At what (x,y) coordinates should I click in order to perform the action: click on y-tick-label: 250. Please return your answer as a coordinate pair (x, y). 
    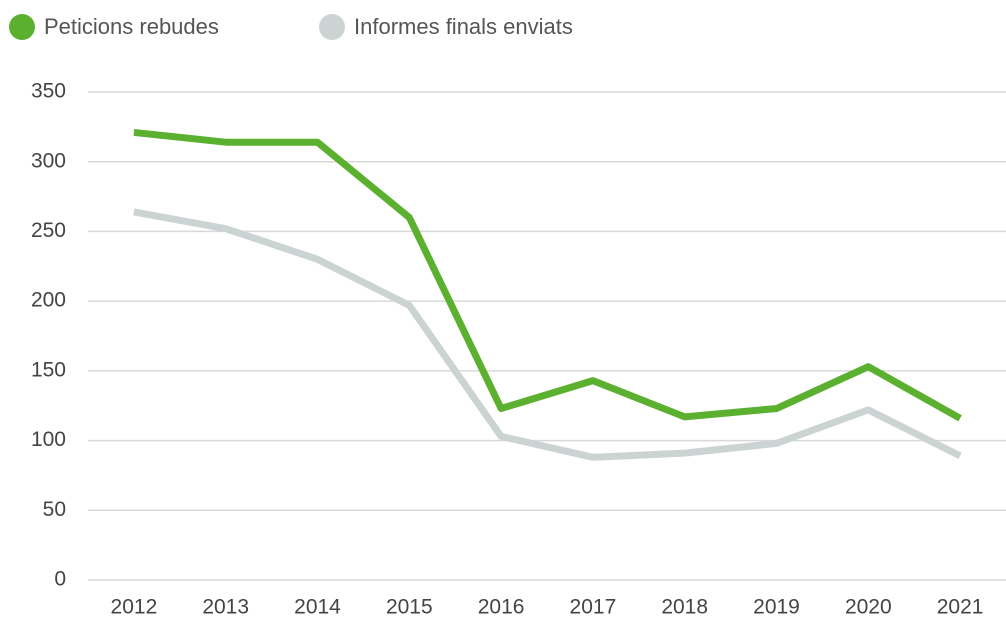
    Looking at the image, I should click on (48, 230).